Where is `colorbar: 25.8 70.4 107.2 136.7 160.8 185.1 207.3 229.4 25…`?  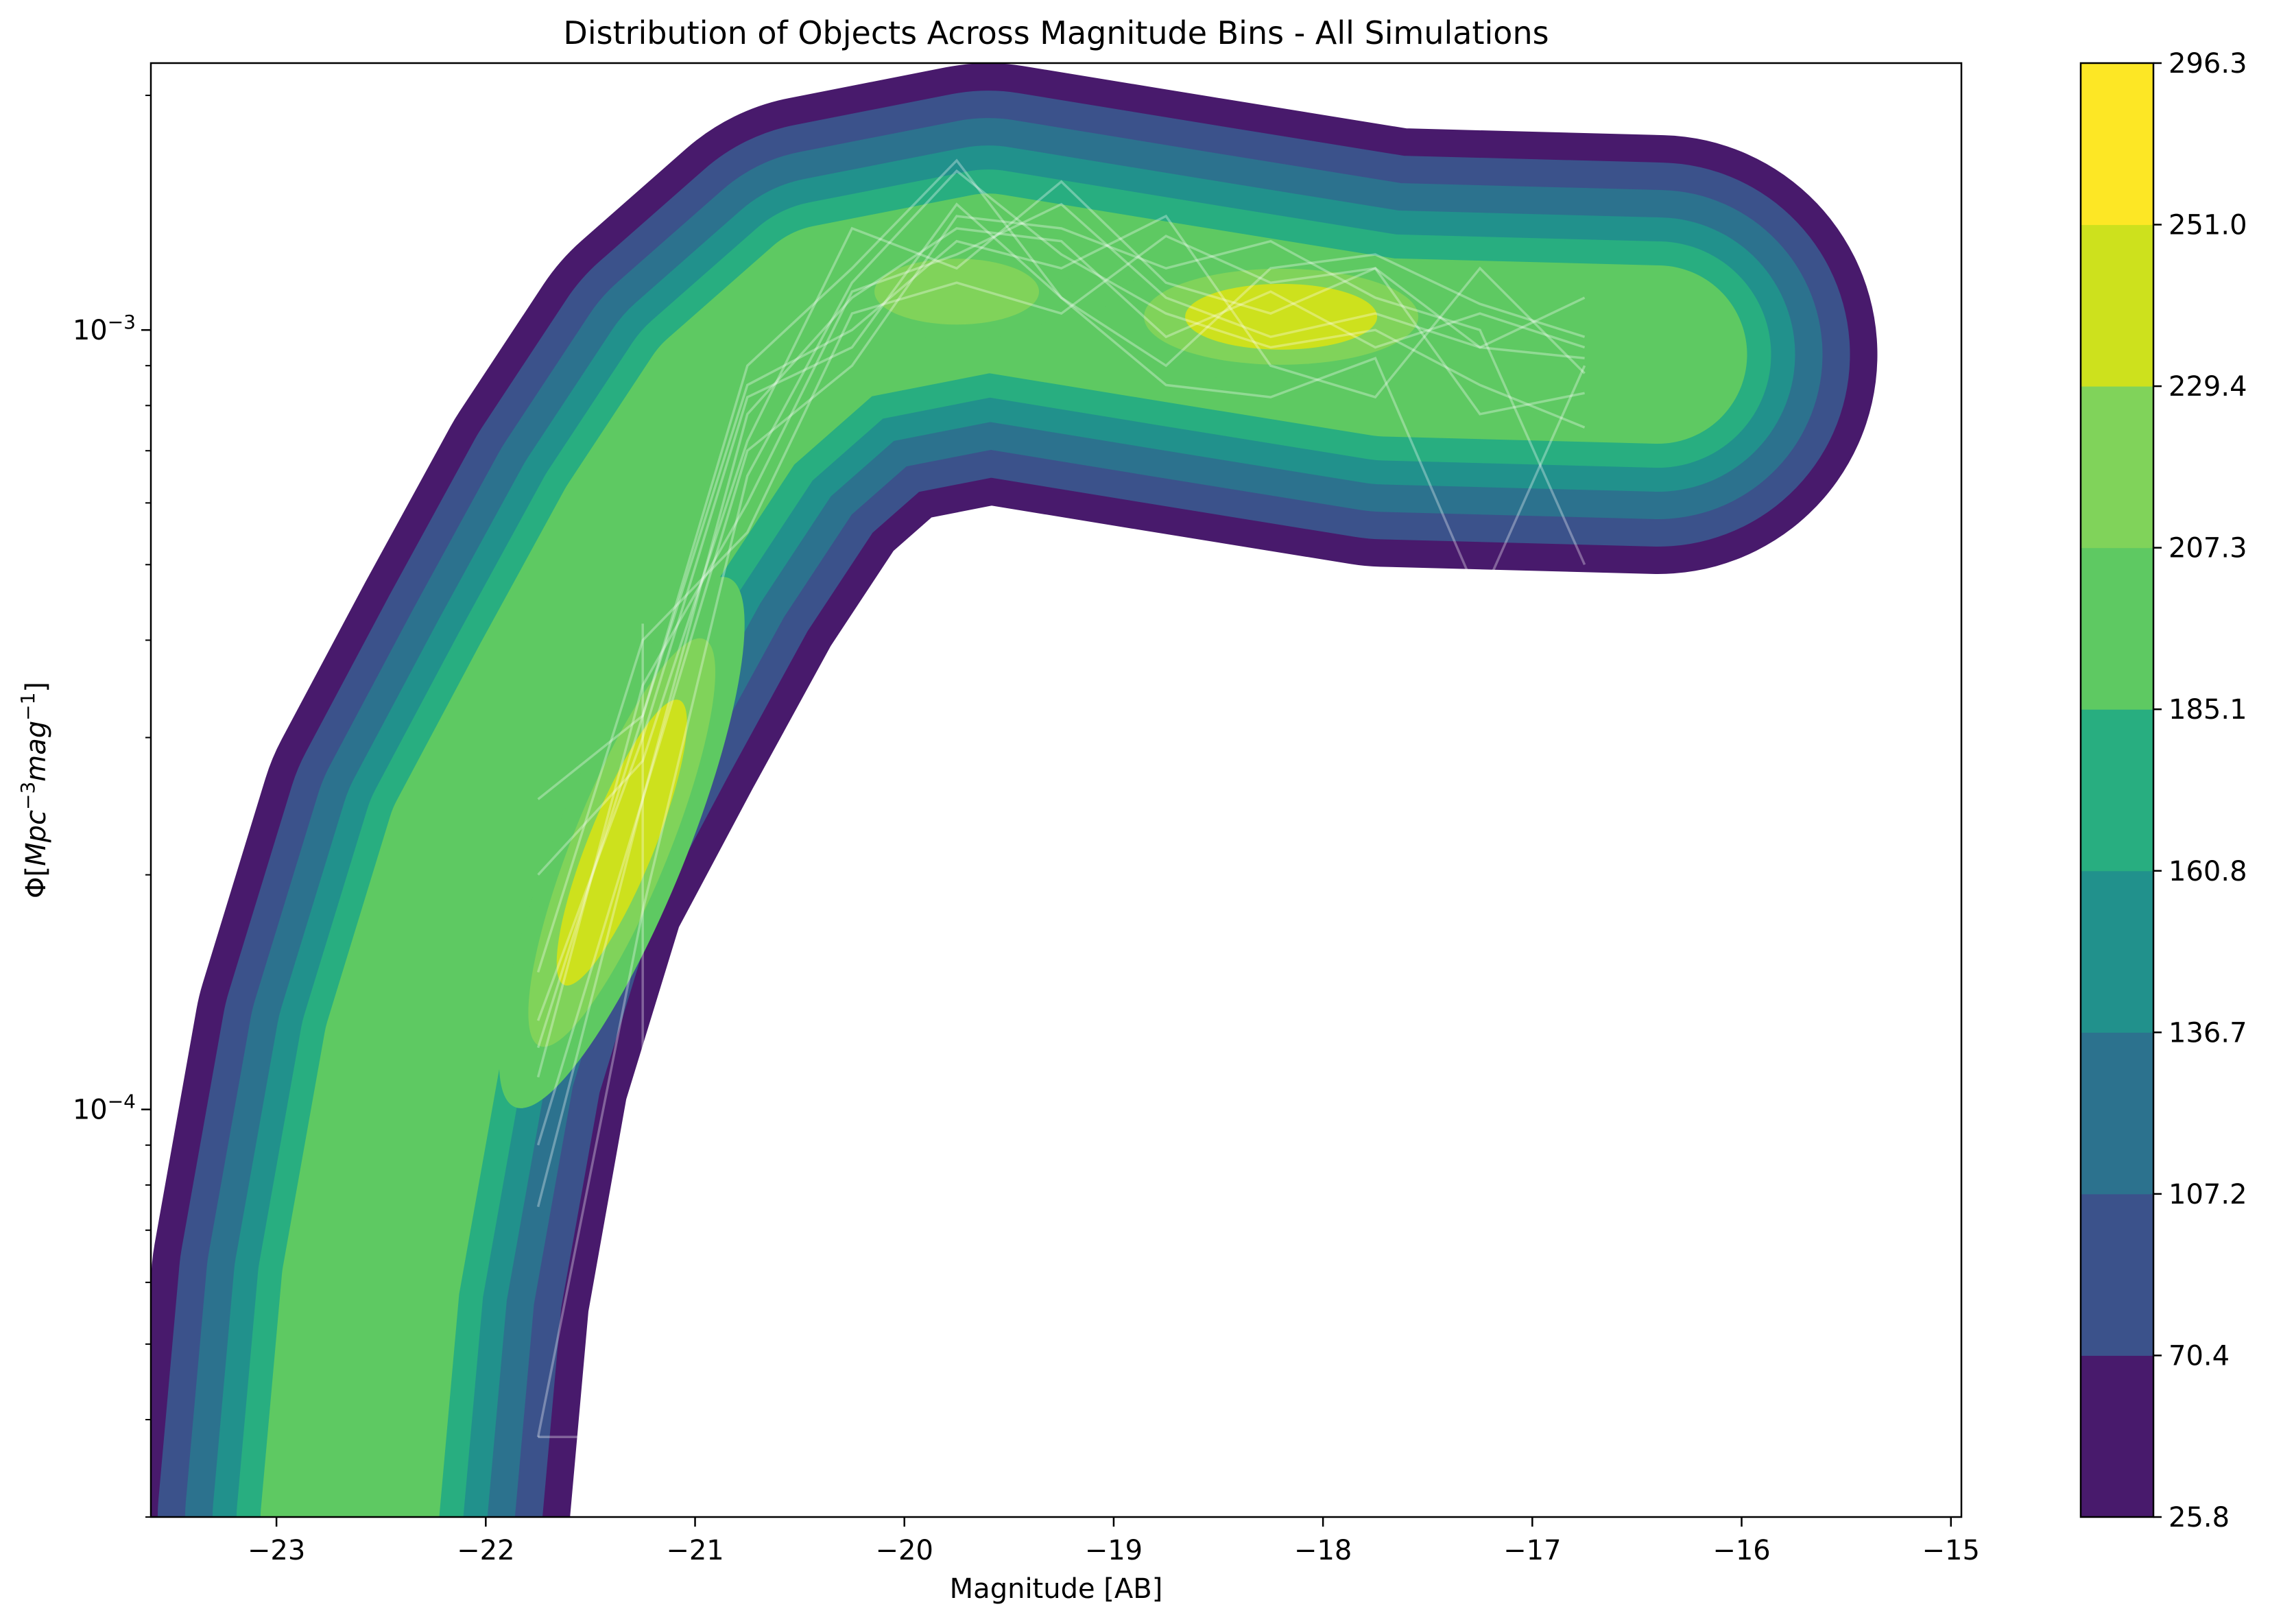
colorbar: 25.8 70.4 107.2 136.7 160.8 185.1 207.3 229.4 25… is located at coordinates (2163, 790).